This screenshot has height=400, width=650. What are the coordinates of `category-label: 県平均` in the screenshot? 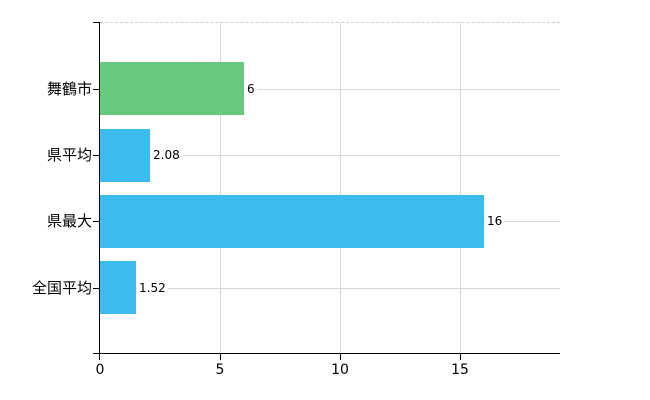 It's located at (69, 155).